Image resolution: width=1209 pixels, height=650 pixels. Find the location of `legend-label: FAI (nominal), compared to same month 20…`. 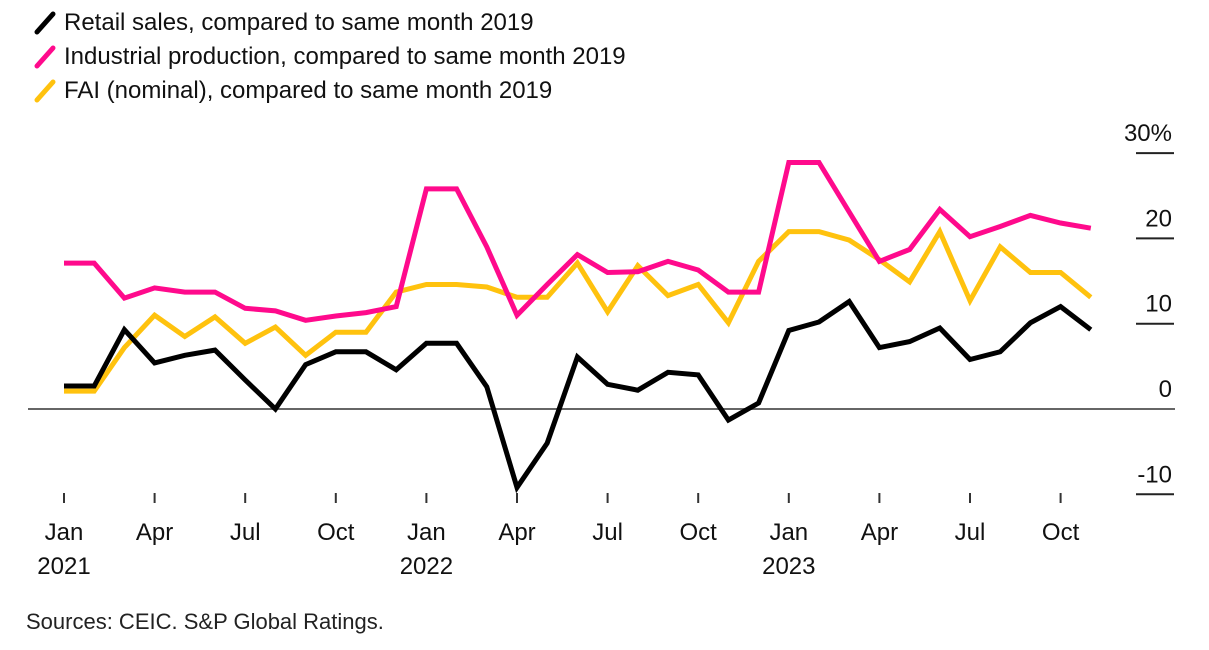

legend-label: FAI (nominal), compared to same month 20… is located at coordinates (308, 90).